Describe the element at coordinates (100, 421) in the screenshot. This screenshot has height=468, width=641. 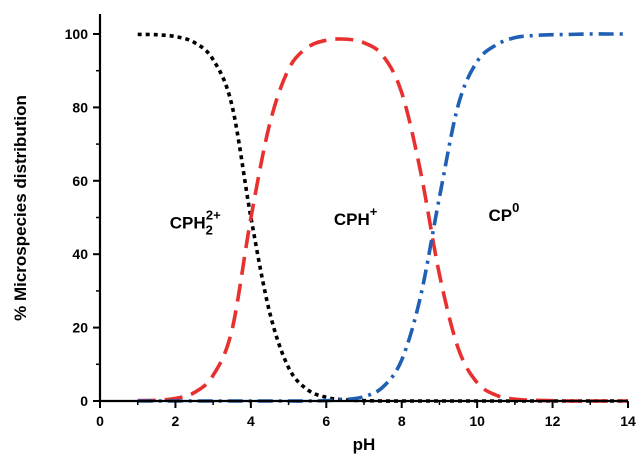
I see `x-tick-label: 0` at that location.